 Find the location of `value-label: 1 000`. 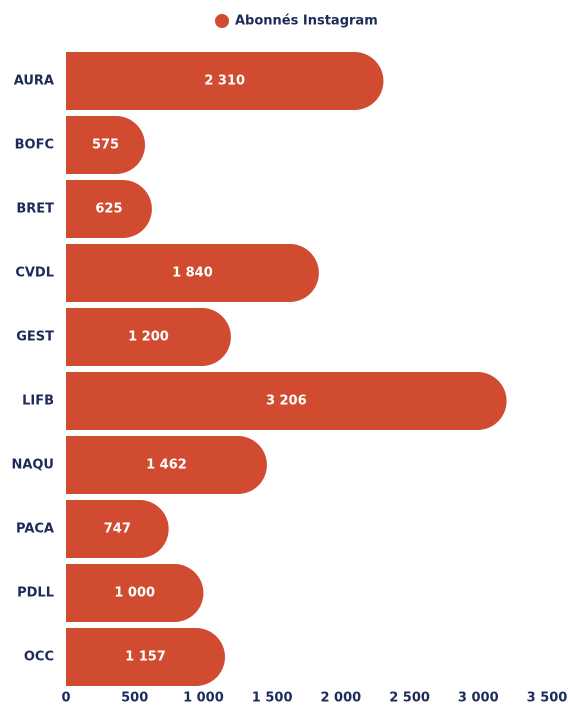

value-label: 1 000 is located at coordinates (134, 593).